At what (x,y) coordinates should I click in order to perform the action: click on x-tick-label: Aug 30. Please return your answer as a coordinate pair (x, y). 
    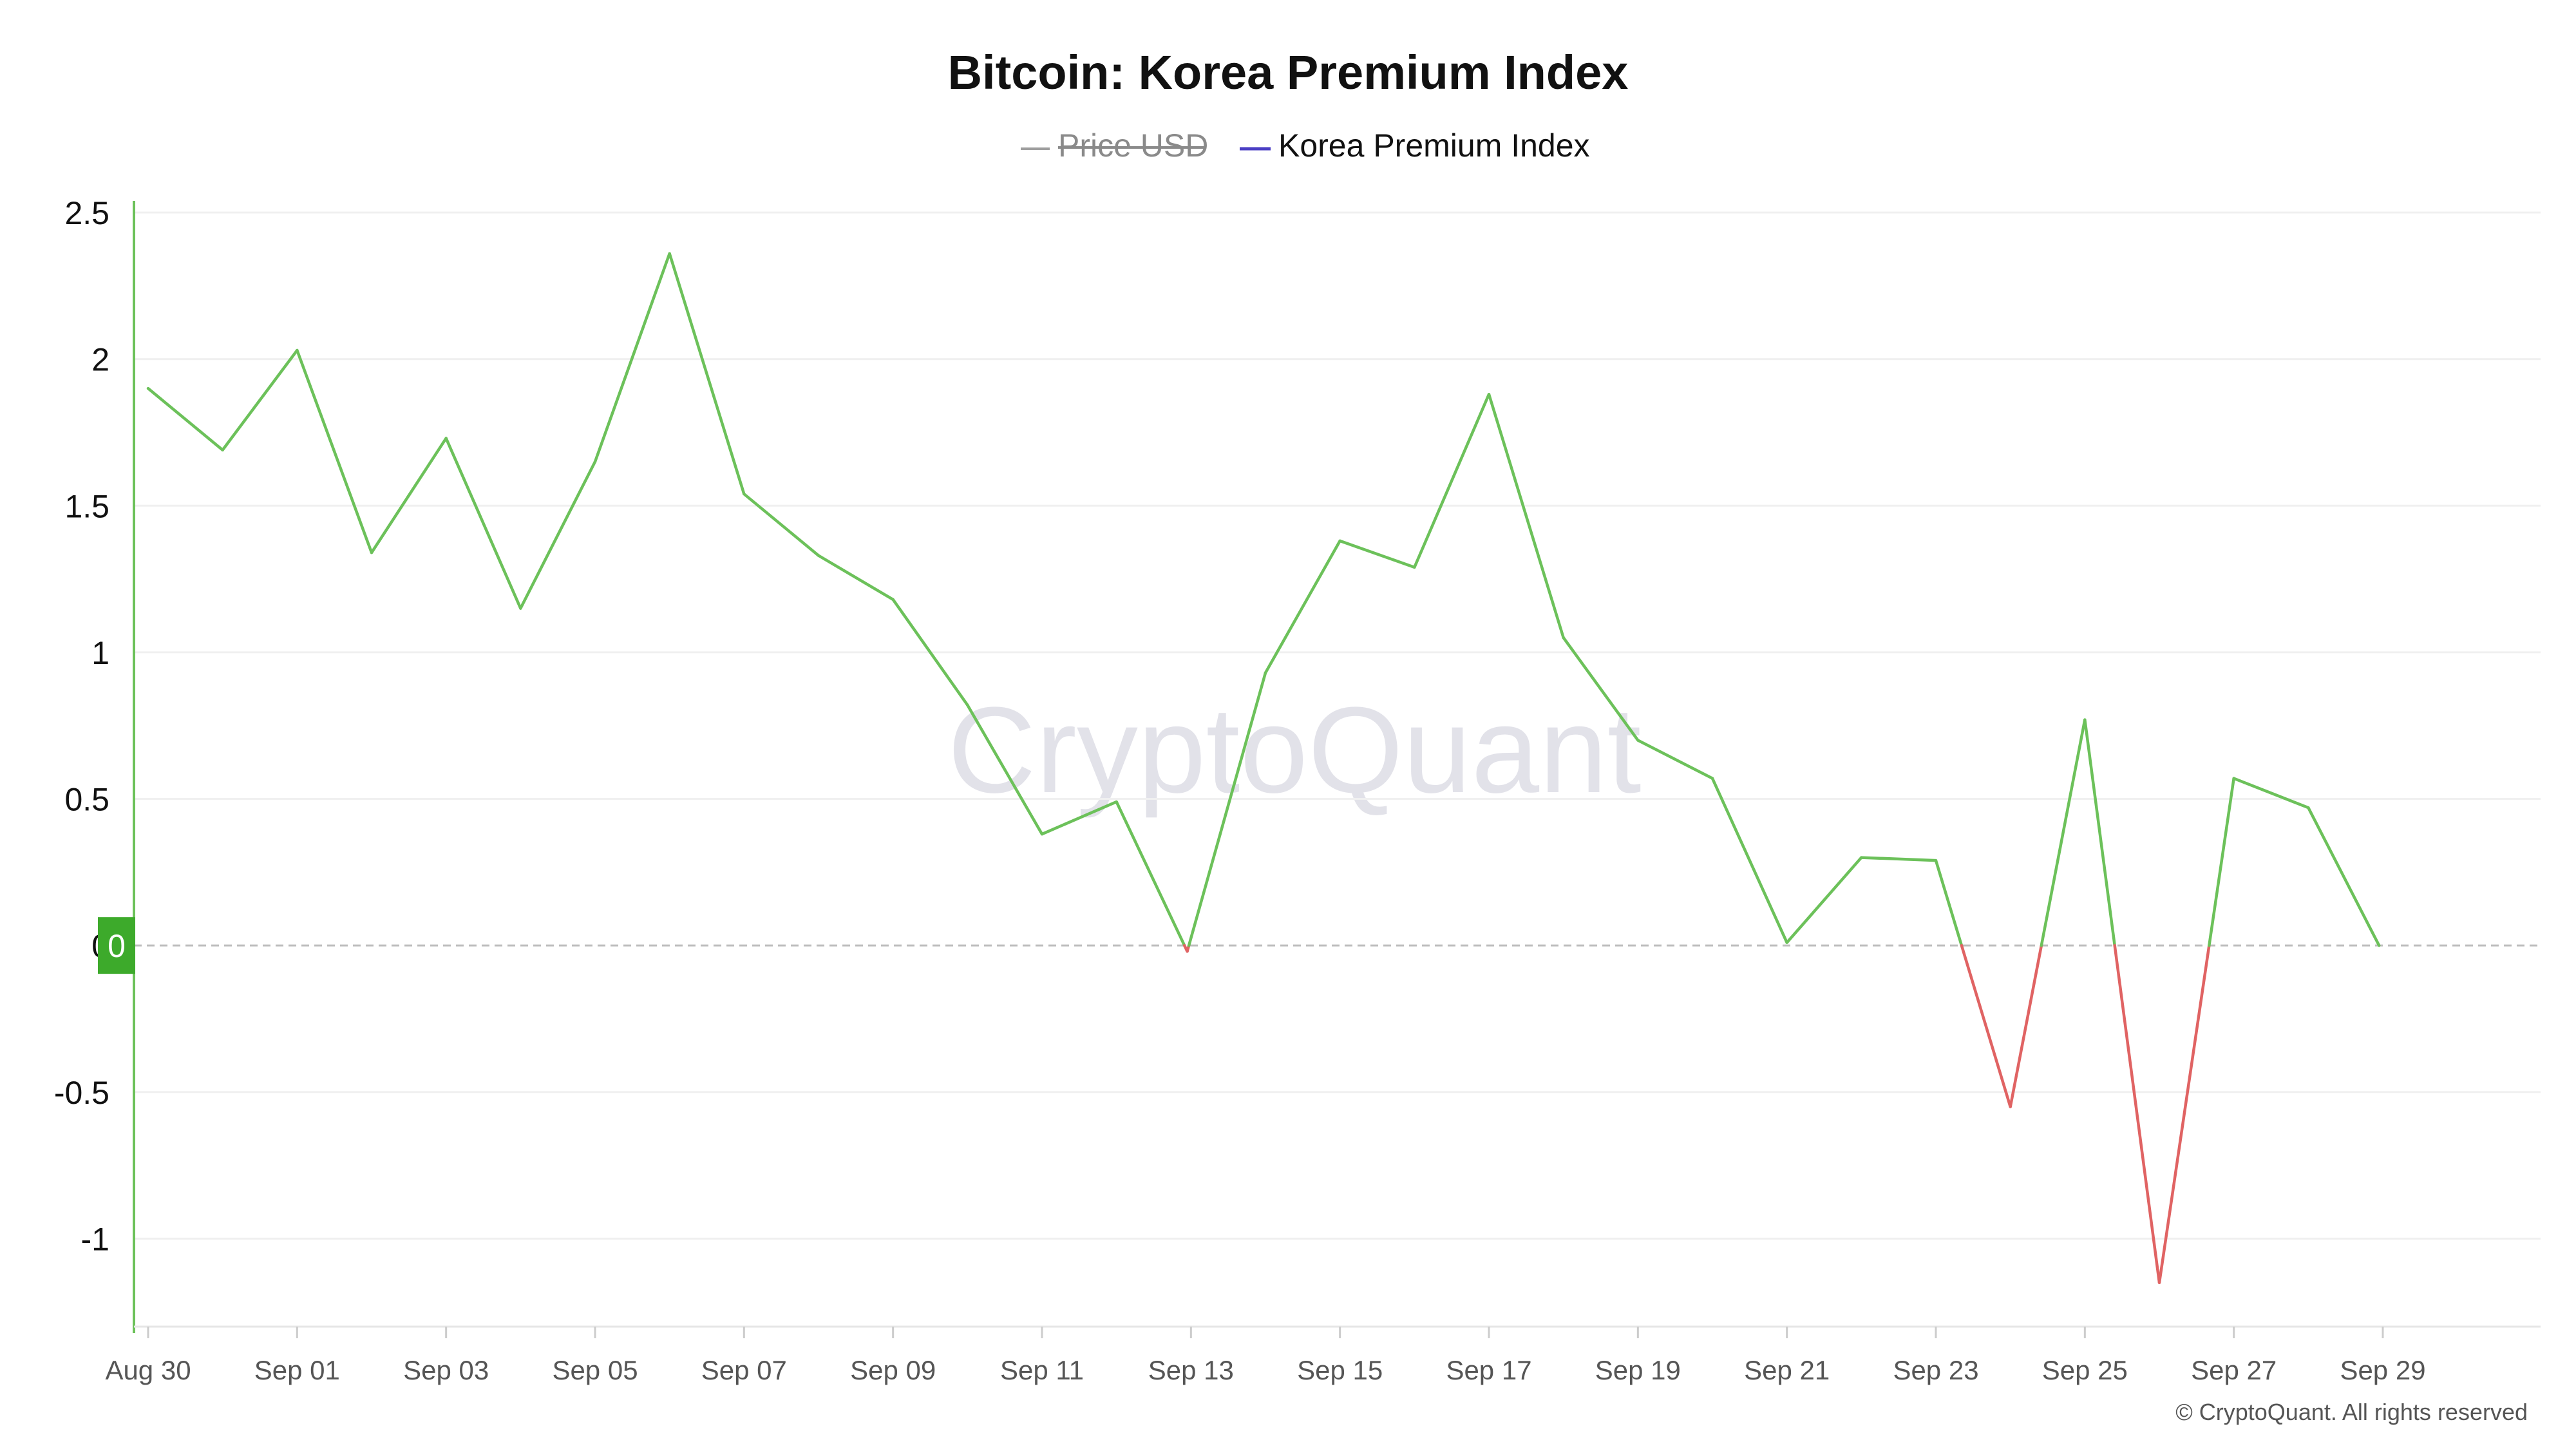
    Looking at the image, I should click on (148, 1370).